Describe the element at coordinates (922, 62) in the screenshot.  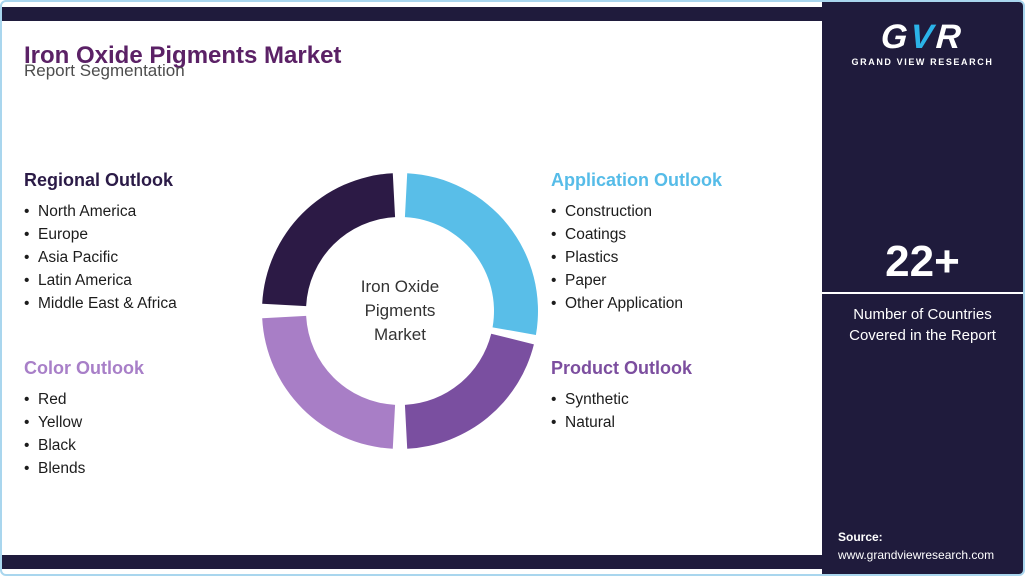
I see `logo-wordmark: GRAND VIEW RESEARCH` at that location.